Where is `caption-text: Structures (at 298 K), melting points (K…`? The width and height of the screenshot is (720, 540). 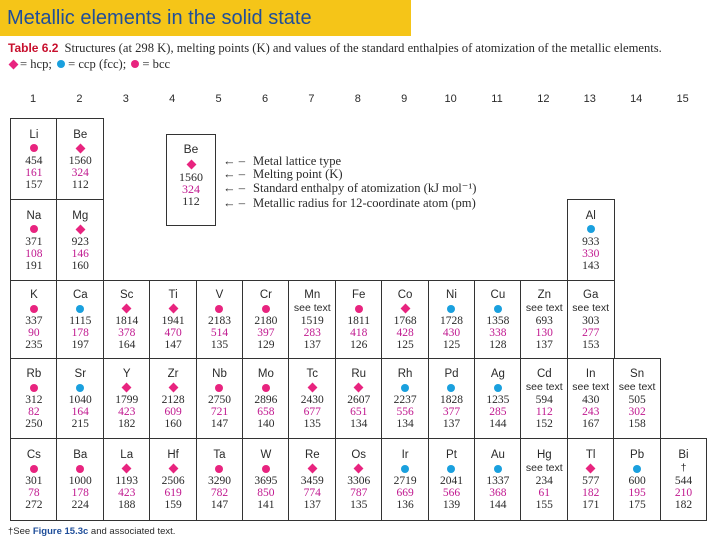 caption-text: Structures (at 298 K), melting points (K… is located at coordinates (363, 48).